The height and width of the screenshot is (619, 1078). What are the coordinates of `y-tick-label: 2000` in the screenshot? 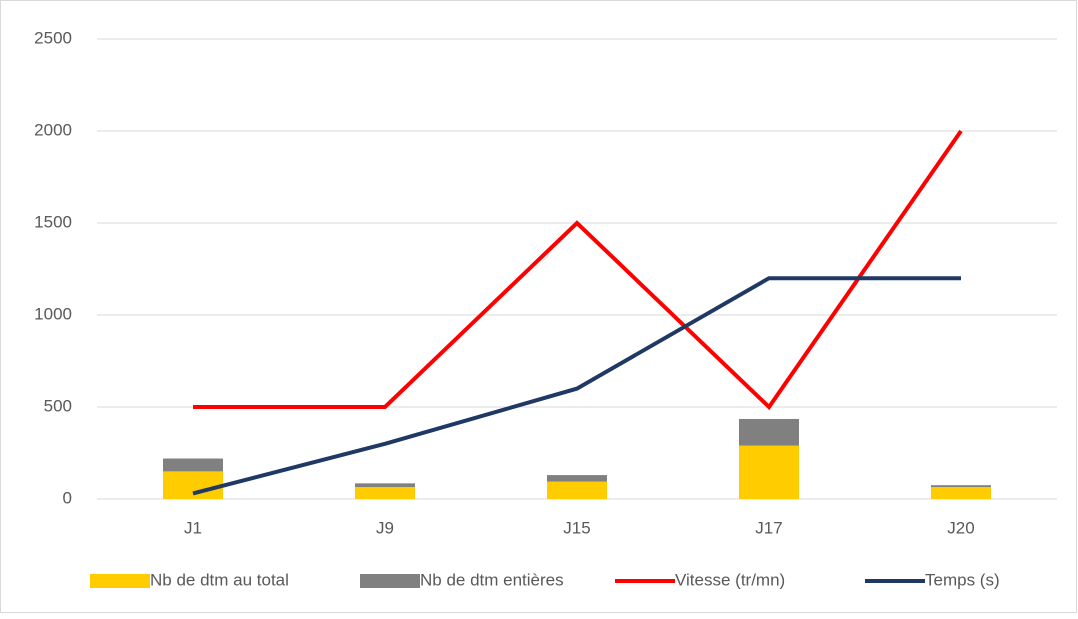 It's located at (53, 129).